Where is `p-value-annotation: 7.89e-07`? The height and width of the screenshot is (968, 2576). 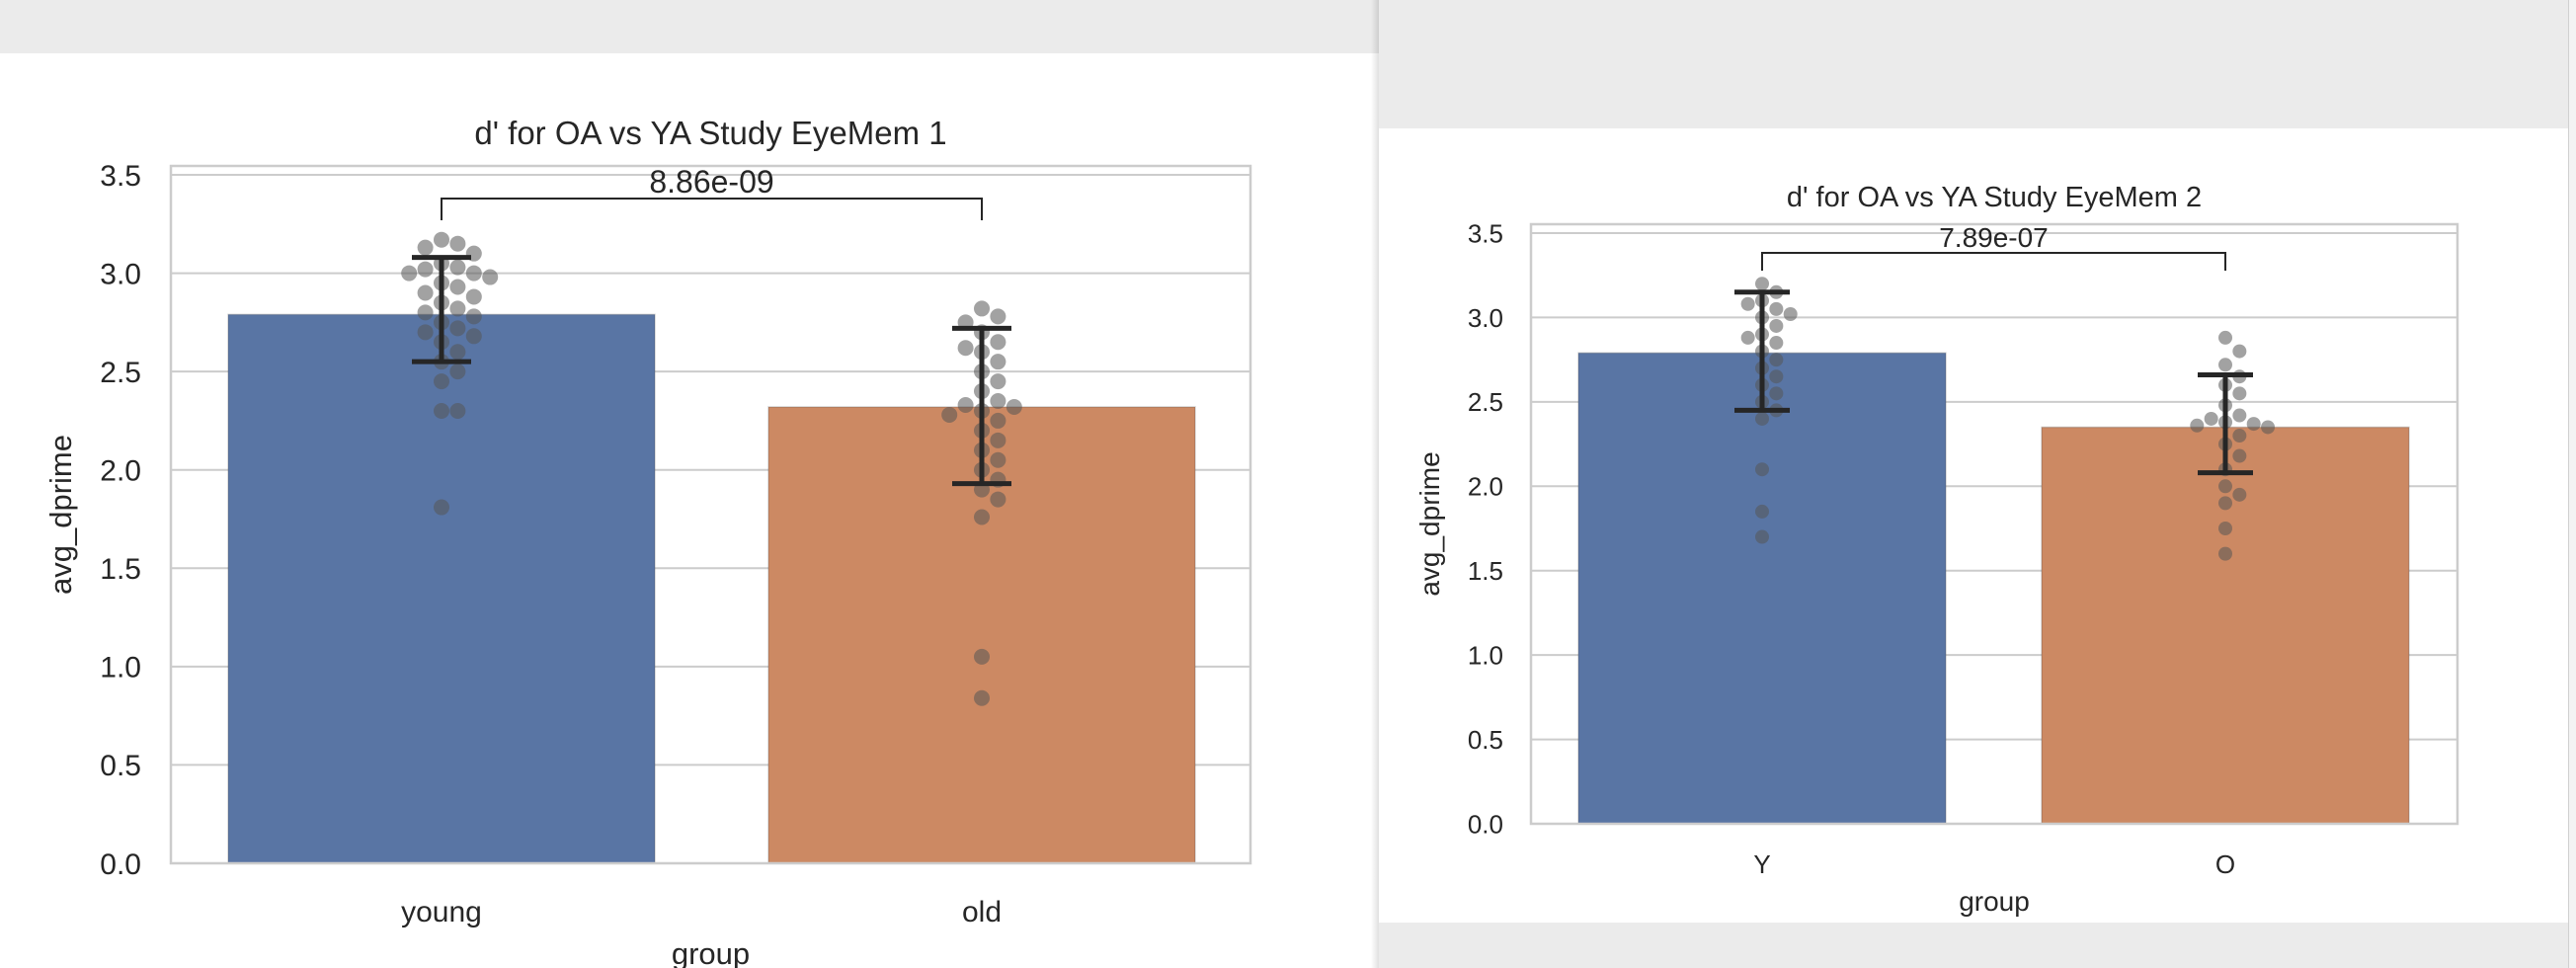
p-value-annotation: 7.89e-07 is located at coordinates (1994, 237).